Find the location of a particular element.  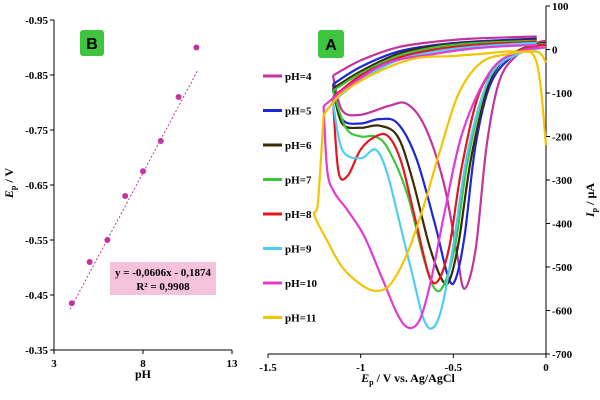

panel-b-label: B is located at coordinates (92, 44).